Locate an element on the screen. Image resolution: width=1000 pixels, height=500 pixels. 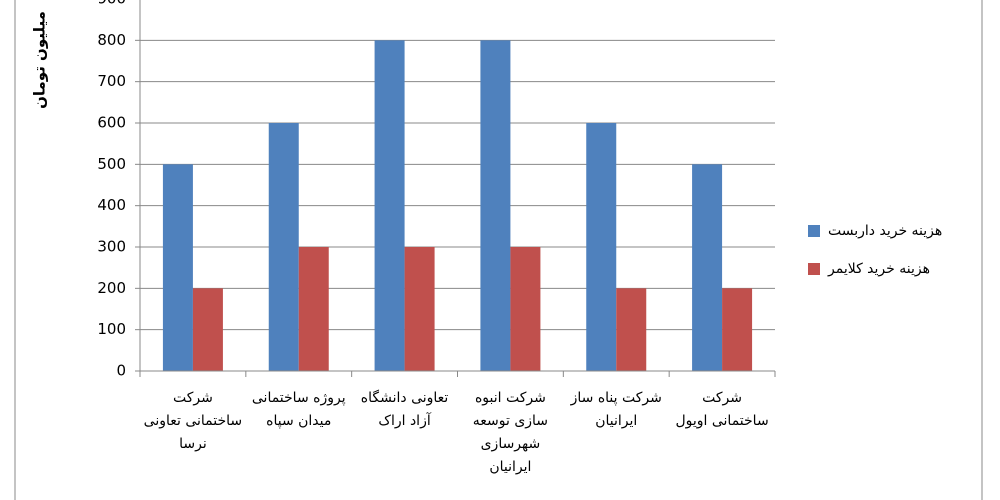
legend-label: هزینه خرید کلایمر is located at coordinates (878, 269).